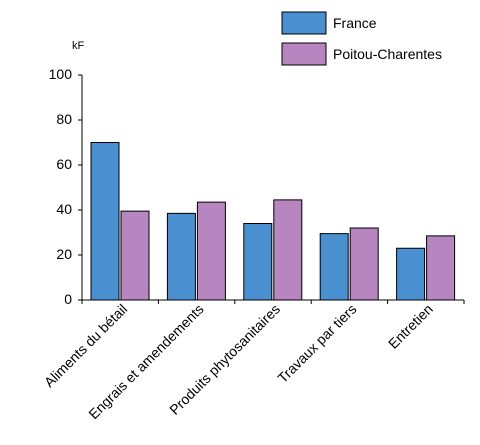 This screenshot has height=445, width=480. Describe the element at coordinates (304, 54) in the screenshot. I see `legend-swatch-poitou-charentes` at that location.